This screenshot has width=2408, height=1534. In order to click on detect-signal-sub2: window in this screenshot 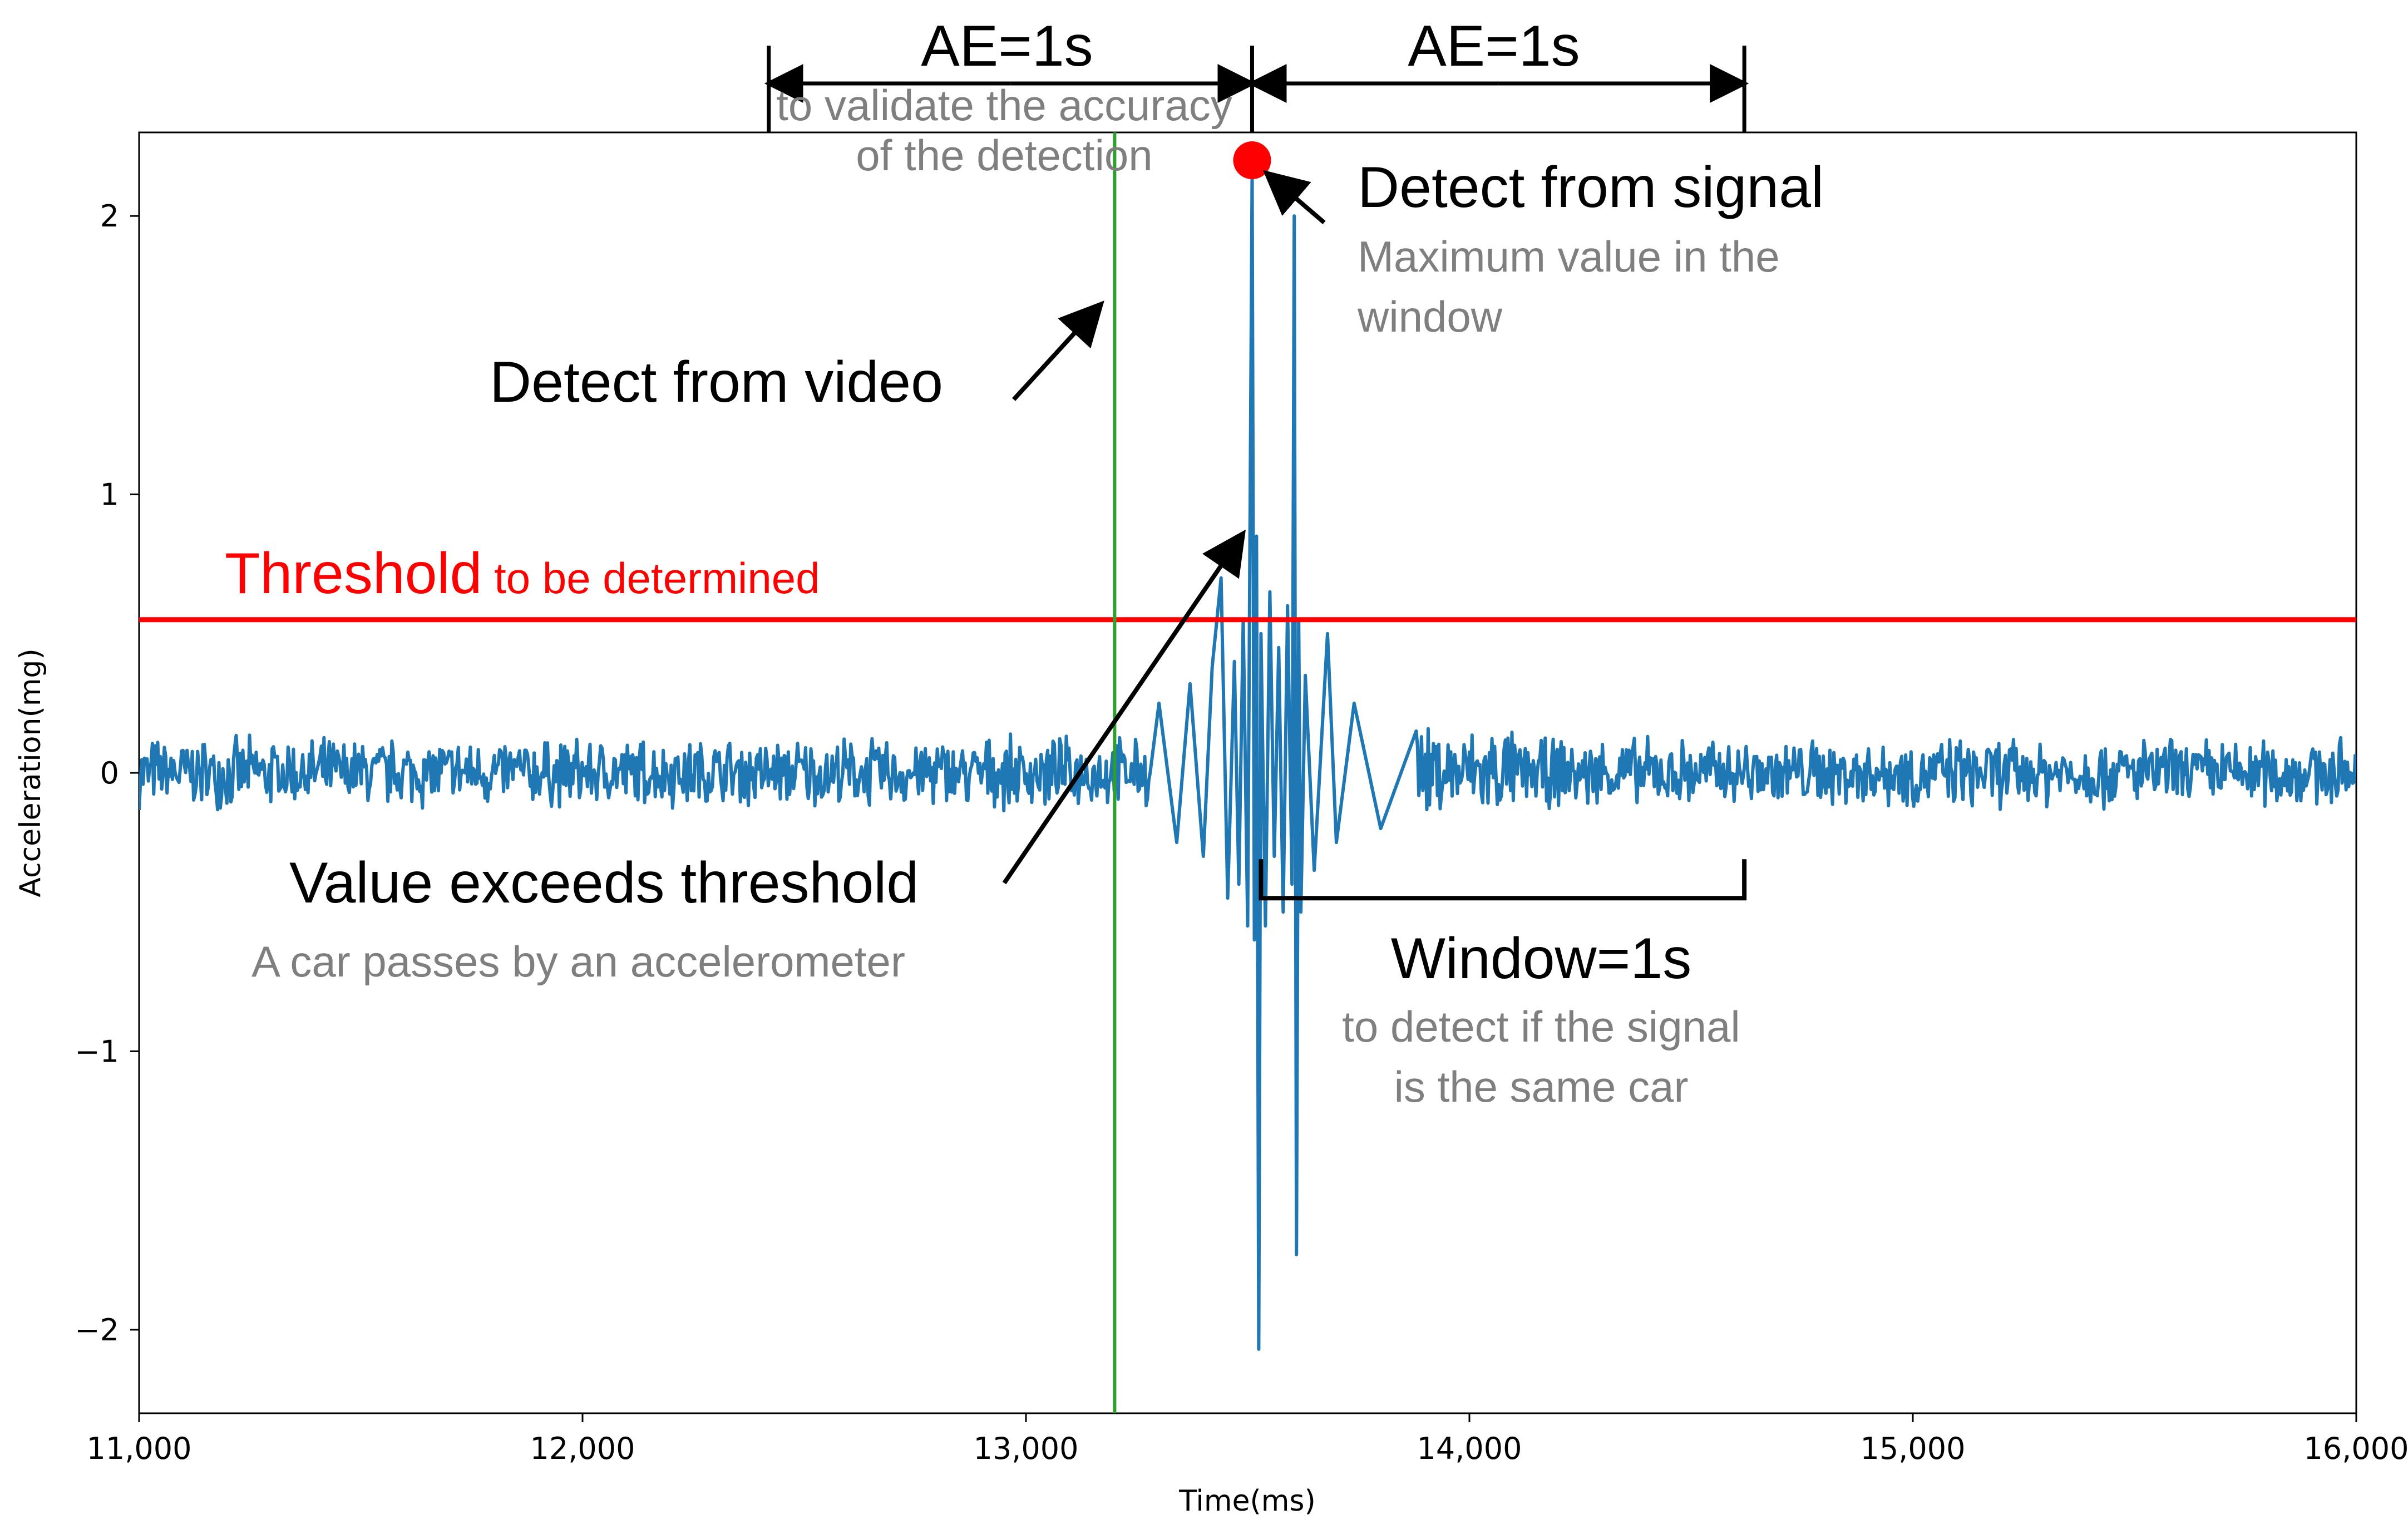, I will do `click(1430, 316)`.